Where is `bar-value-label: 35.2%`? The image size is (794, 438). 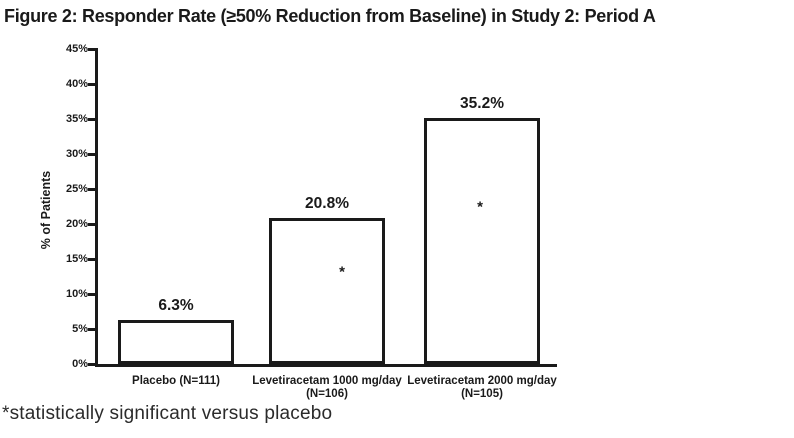 bar-value-label: 35.2% is located at coordinates (482, 103).